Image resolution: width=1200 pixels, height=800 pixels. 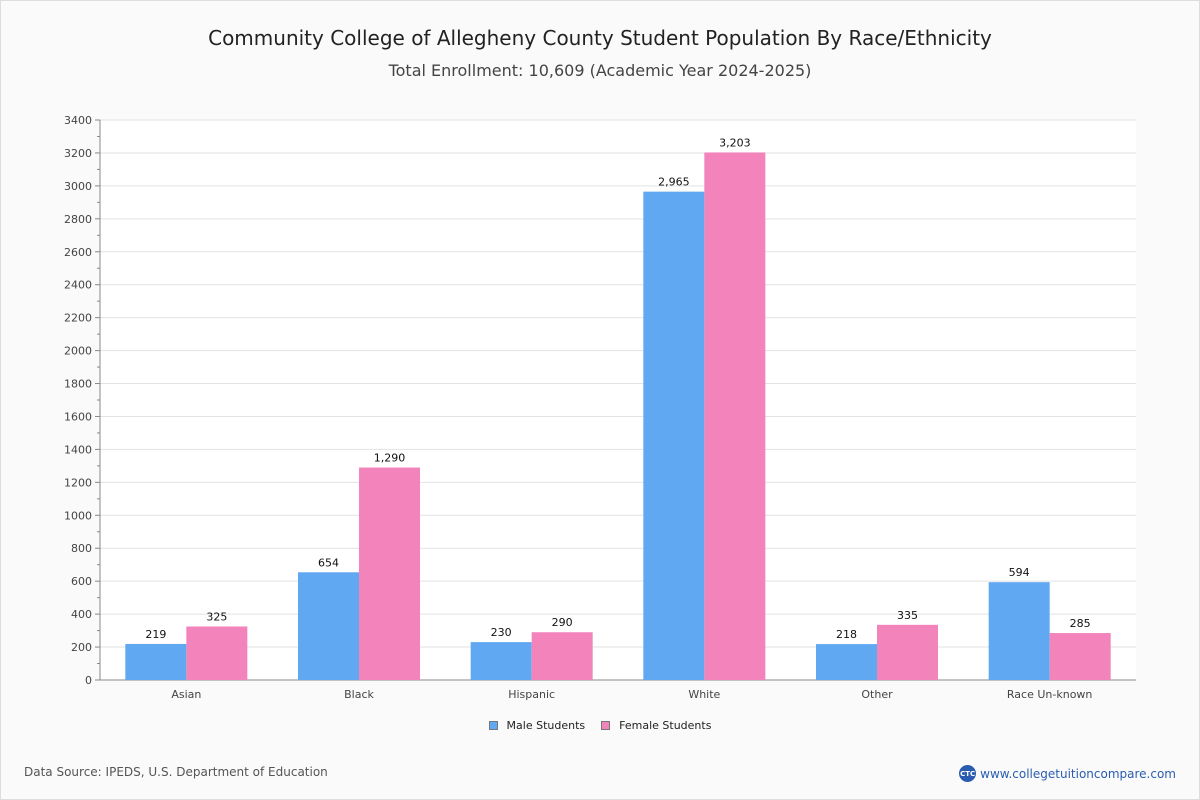 What do you see at coordinates (78, 416) in the screenshot?
I see `y-tick-label: 1600` at bounding box center [78, 416].